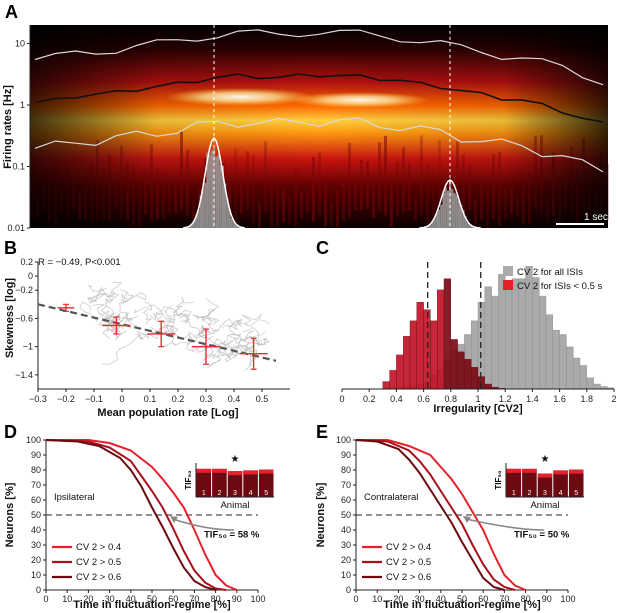 This screenshot has width=617, height=613. I want to click on b-xtick-label: 0, so click(121, 399).